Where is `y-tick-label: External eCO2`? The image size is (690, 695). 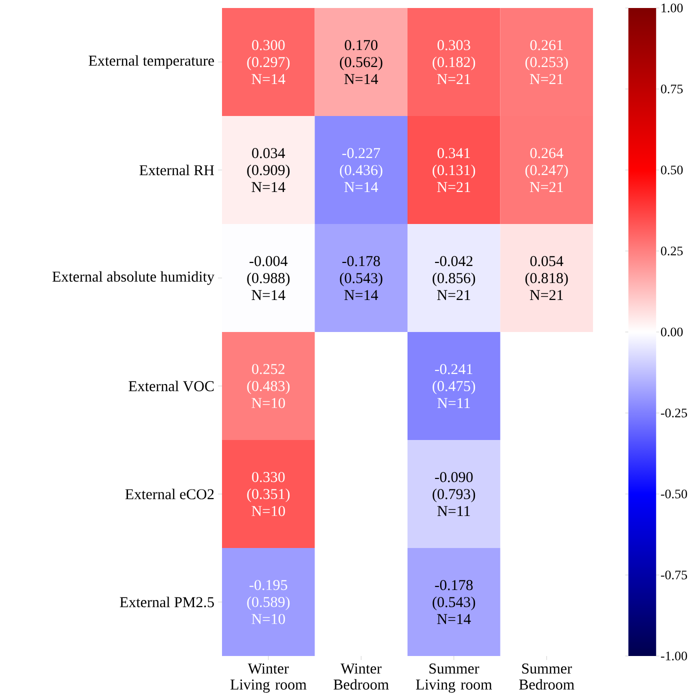
y-tick-label: External eCO2 is located at coordinates (169, 494).